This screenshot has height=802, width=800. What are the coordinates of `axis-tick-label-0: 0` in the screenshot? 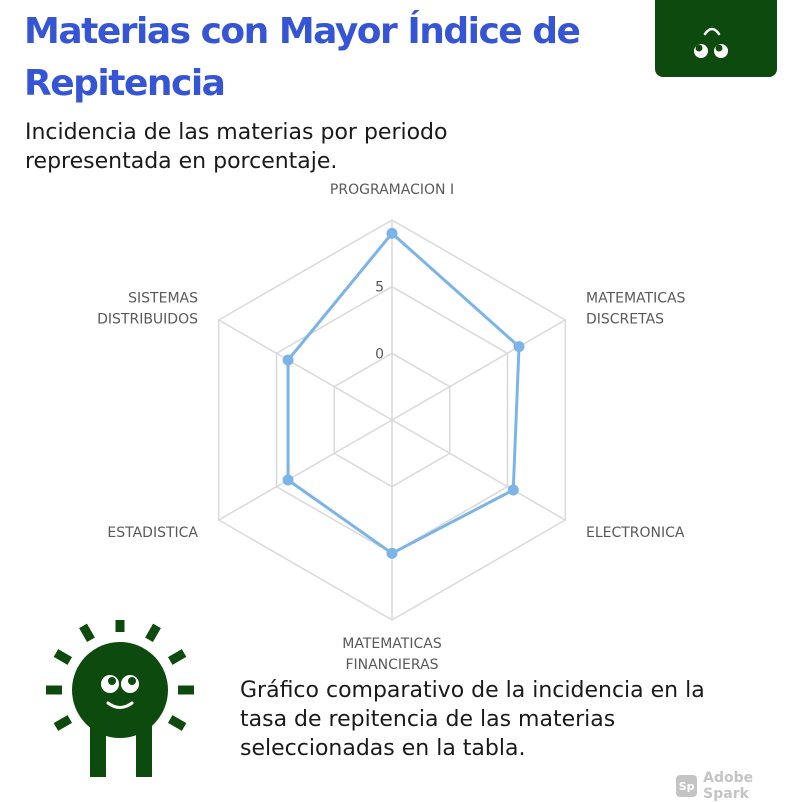 It's located at (379, 354).